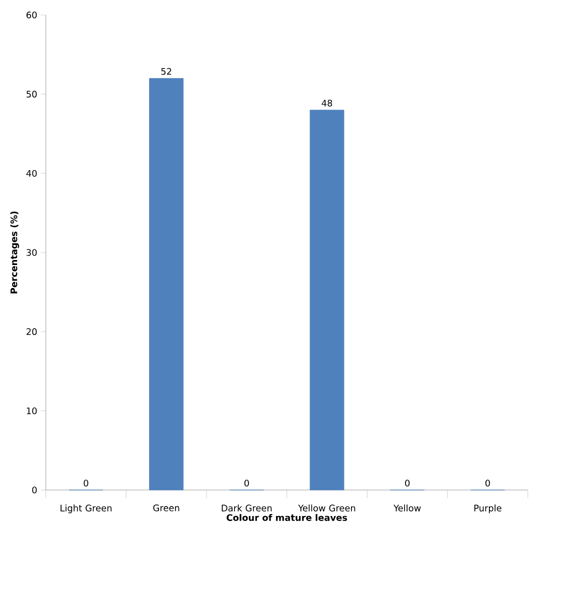  Describe the element at coordinates (166, 508) in the screenshot. I see `x-tick-label: Green` at that location.